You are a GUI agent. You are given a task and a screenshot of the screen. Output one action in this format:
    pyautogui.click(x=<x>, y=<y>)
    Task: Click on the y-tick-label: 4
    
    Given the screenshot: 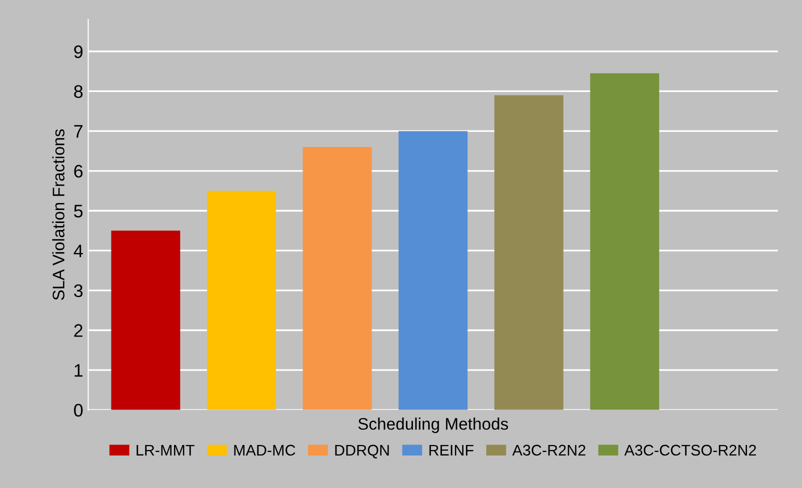 What is the action you would take?
    pyautogui.click(x=78, y=251)
    